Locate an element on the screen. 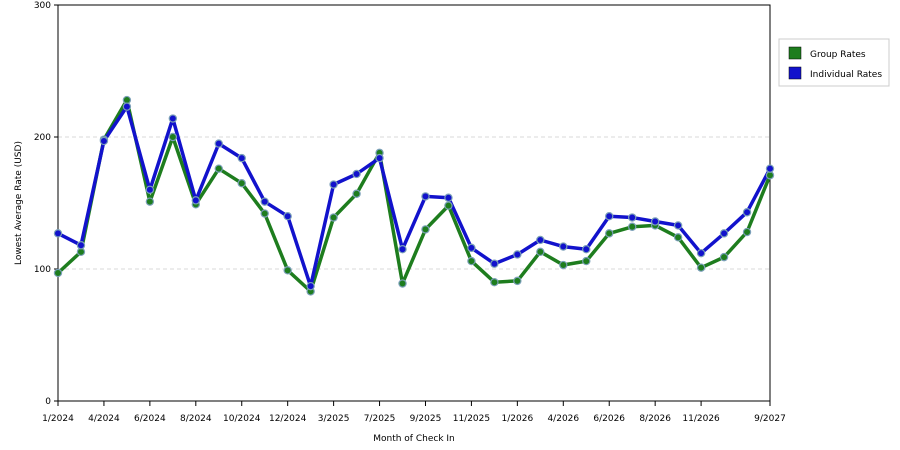  legend-label-group-rates: Group Rates is located at coordinates (838, 55).